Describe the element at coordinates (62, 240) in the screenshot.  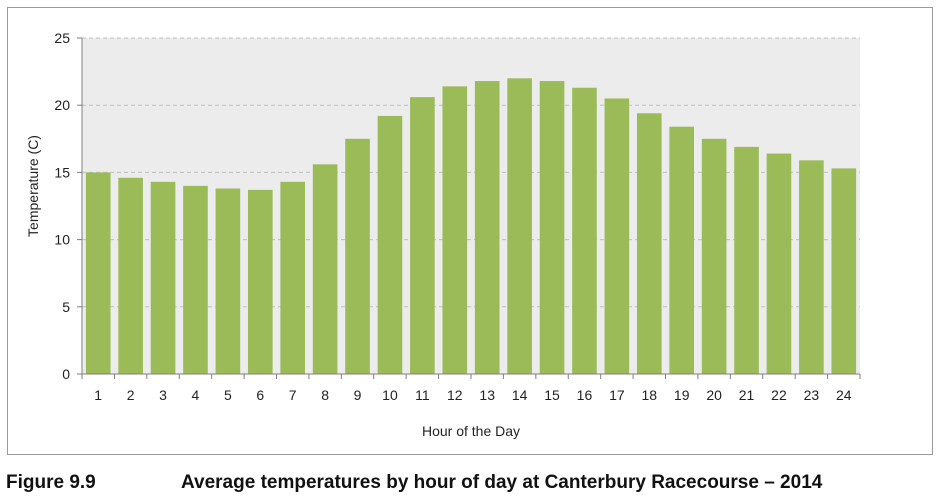
I see `y-tick-label: 10` at that location.